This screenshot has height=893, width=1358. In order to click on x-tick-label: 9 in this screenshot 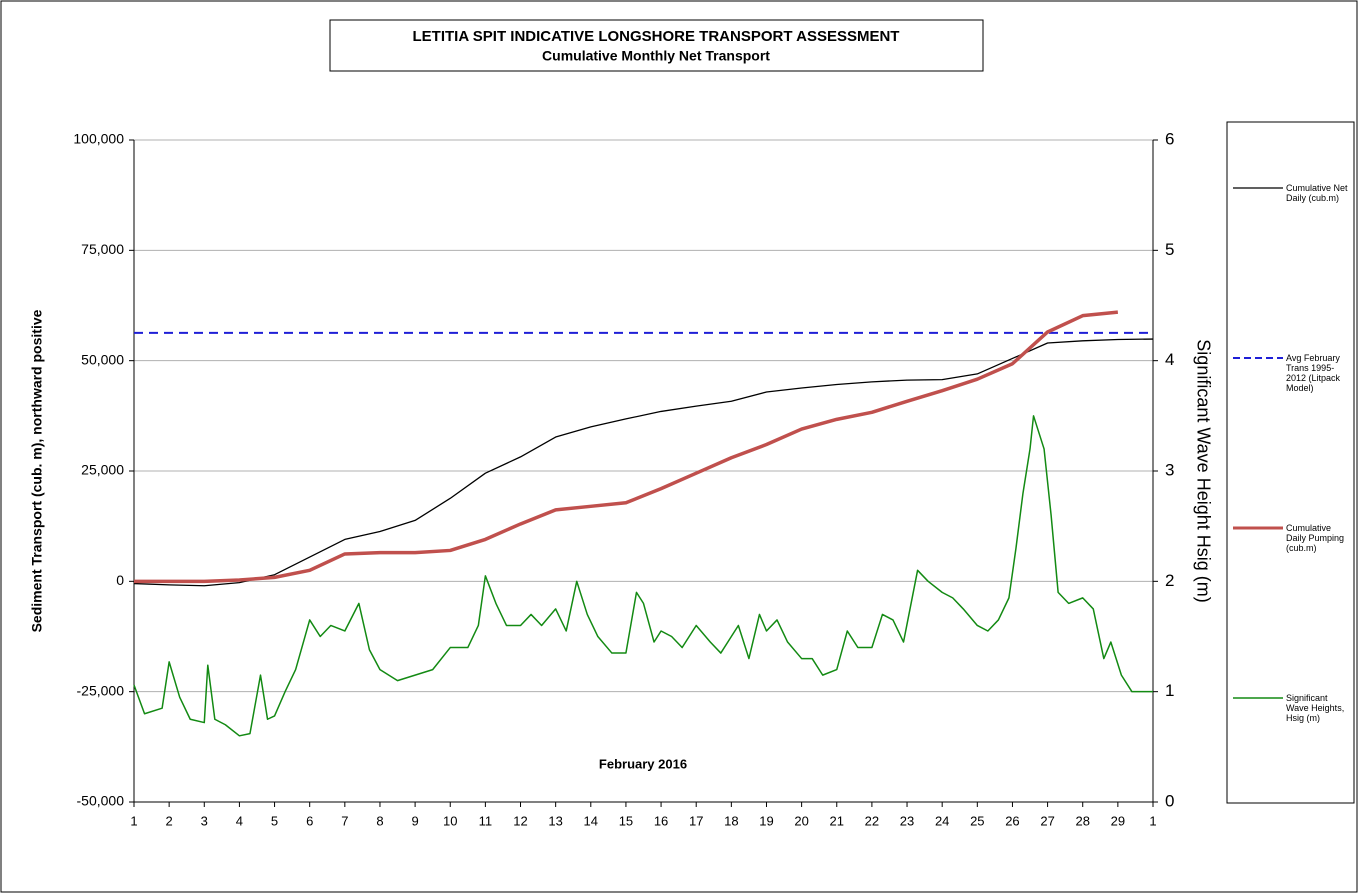, I will do `click(414, 820)`.